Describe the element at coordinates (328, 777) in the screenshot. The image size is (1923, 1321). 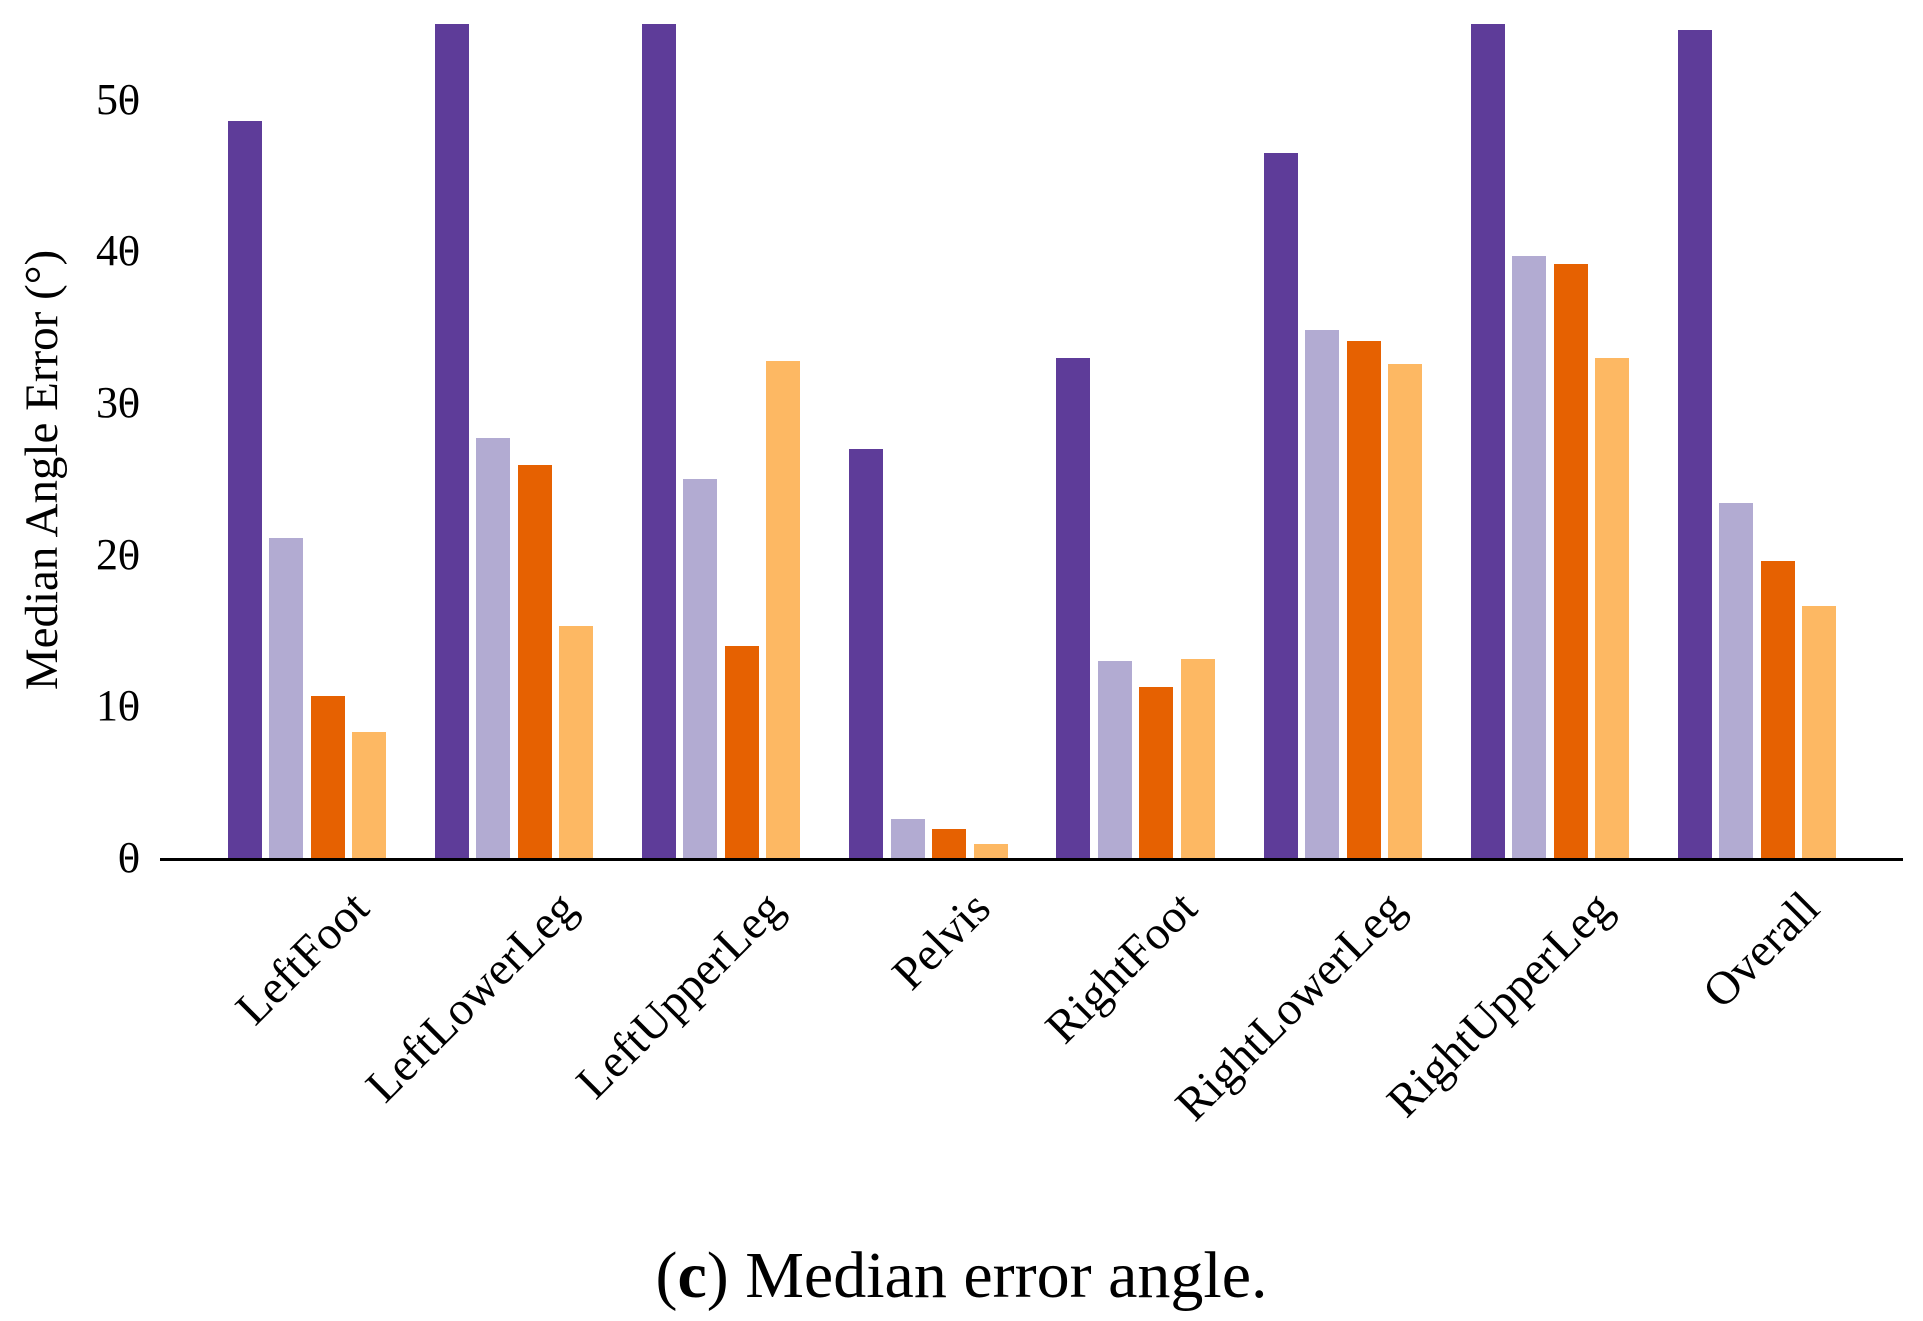
I see `bar-LeftFoot-dark-orange` at that location.